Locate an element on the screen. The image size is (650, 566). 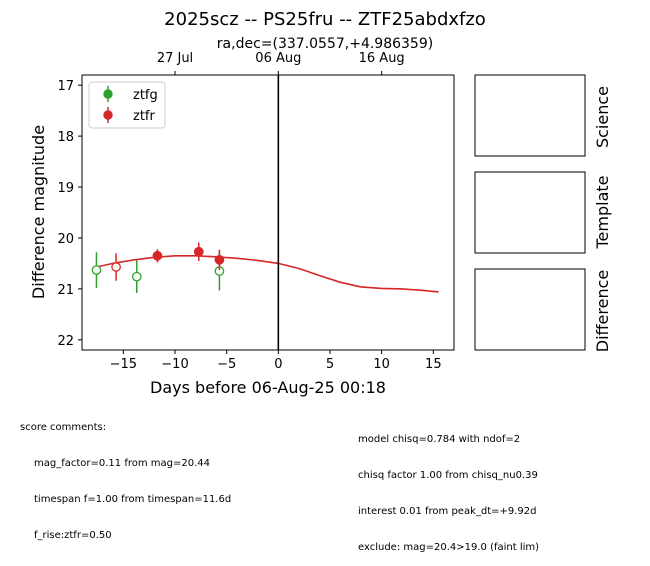
chart-title: 2025scz -- PS25fru -- ZTF25abdxfzo is located at coordinates (325, 19).